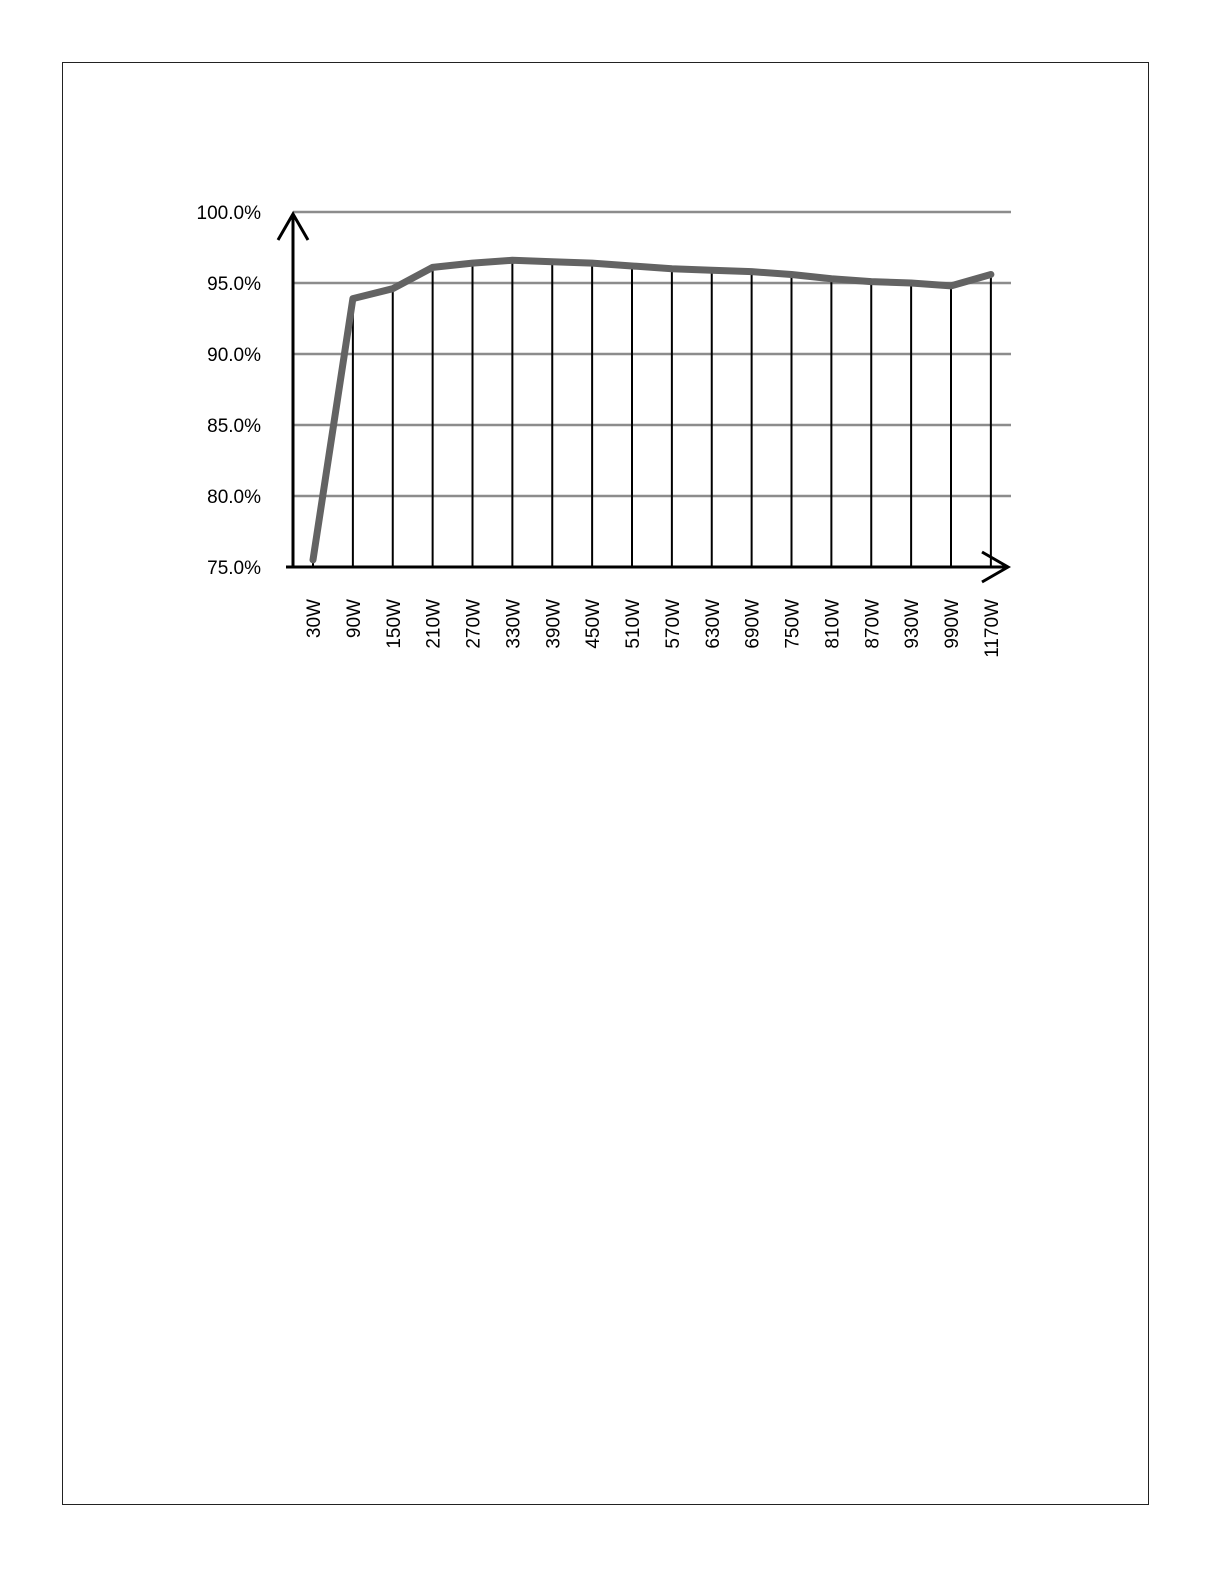 The image size is (1224, 1584). I want to click on grid-layer, so click(652, 354).